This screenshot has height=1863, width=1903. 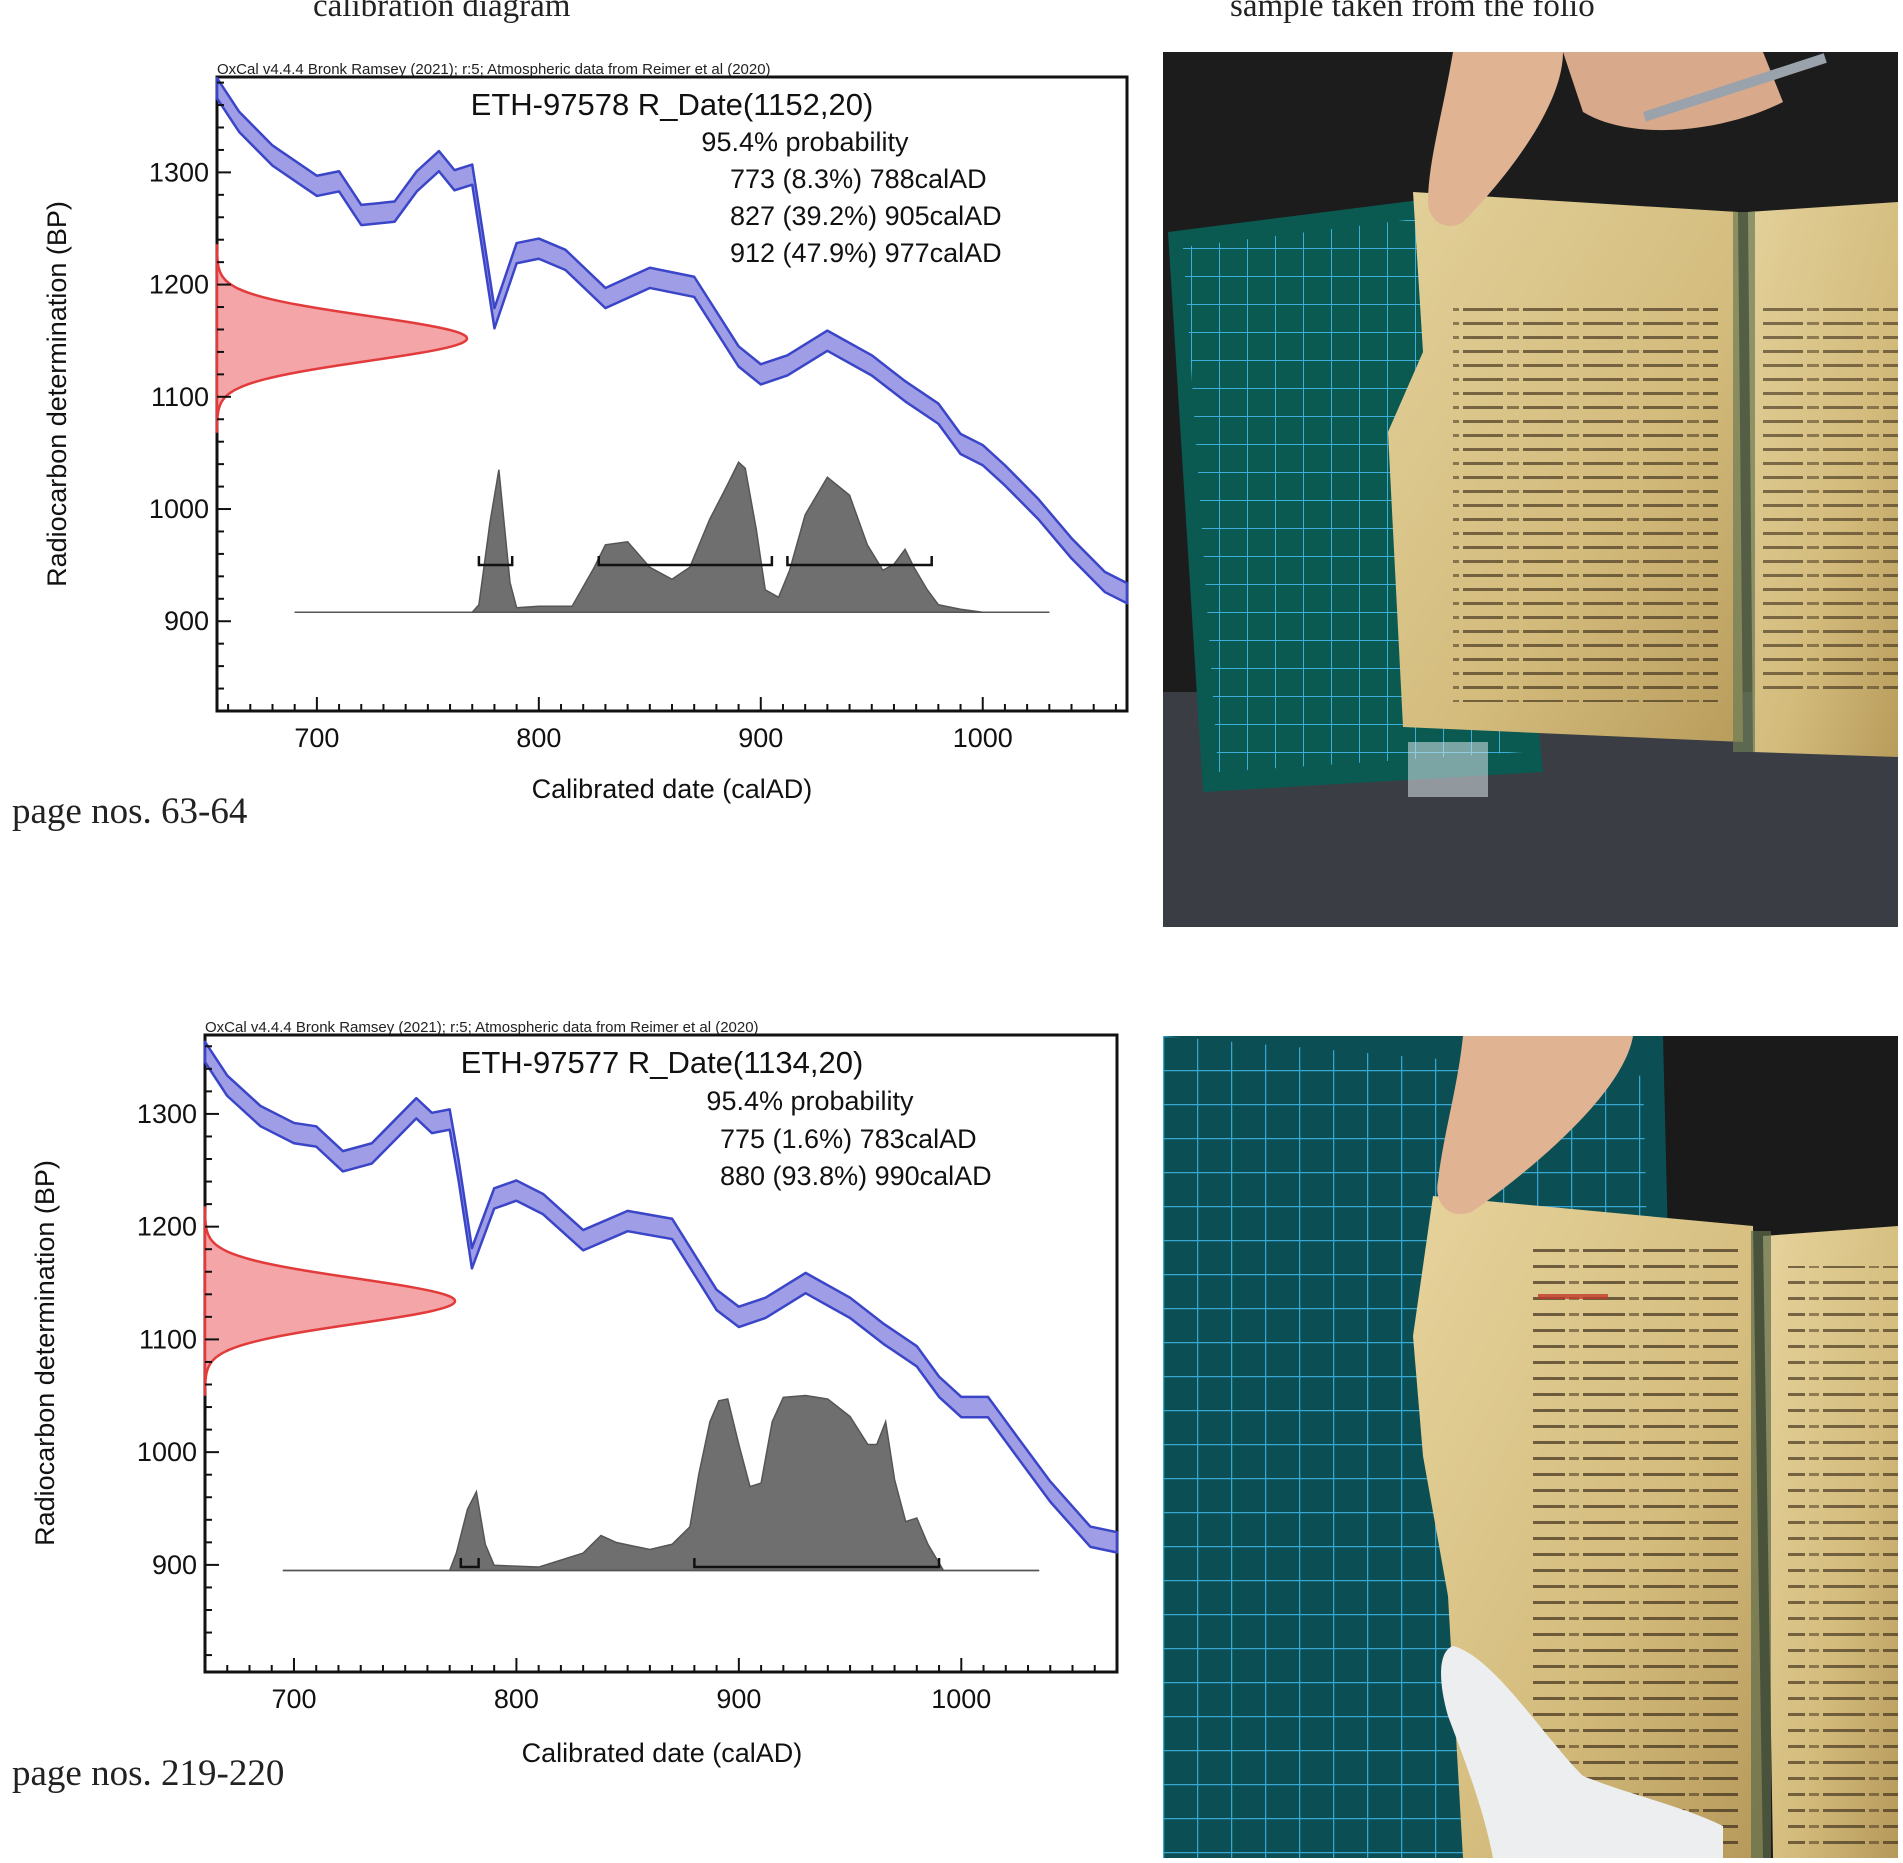 I want to click on column-heading-right: sample taken from the folio, so click(x=1412, y=12).